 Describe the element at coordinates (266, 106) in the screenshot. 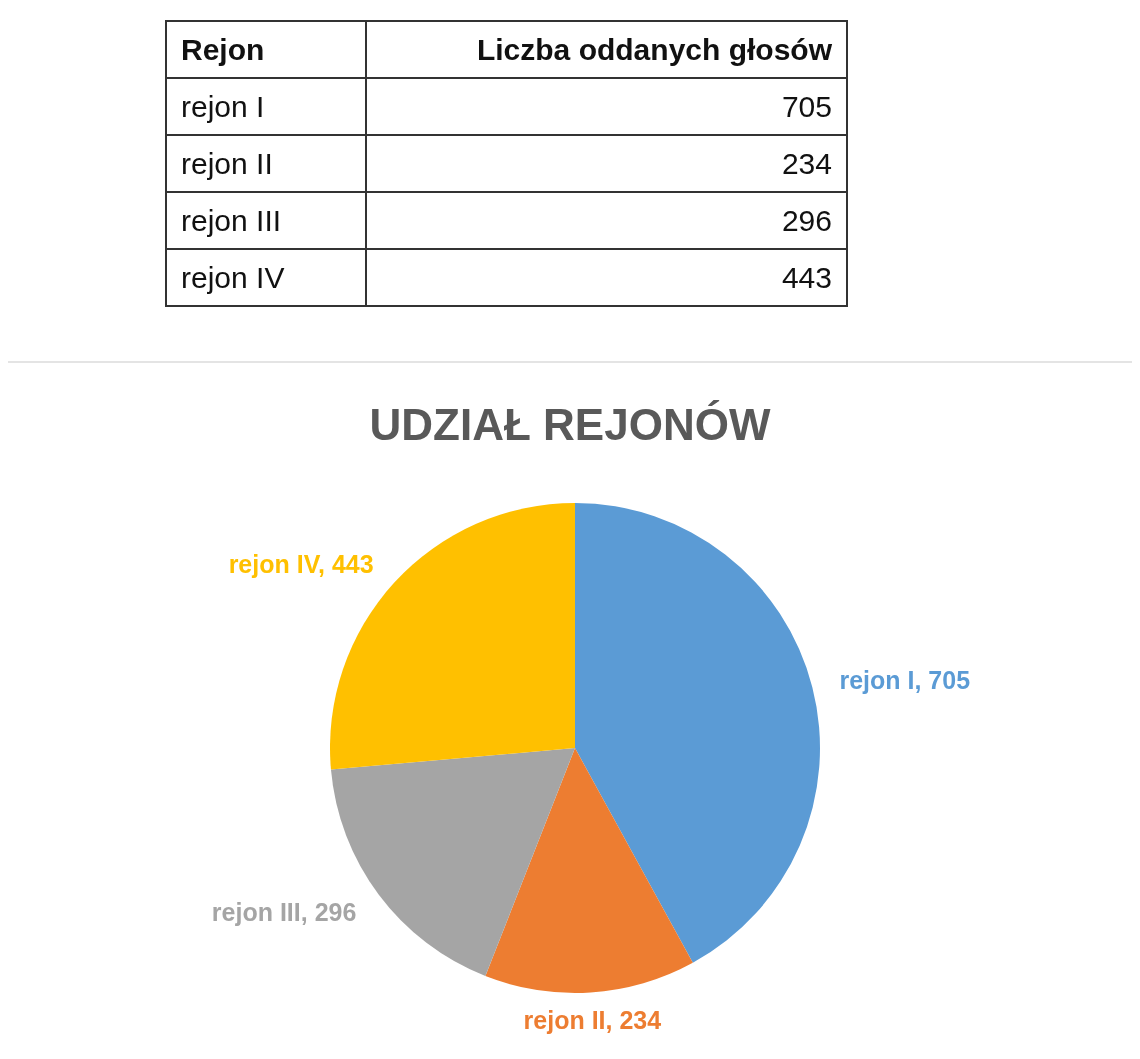

I see `category-label: rejon I` at that location.